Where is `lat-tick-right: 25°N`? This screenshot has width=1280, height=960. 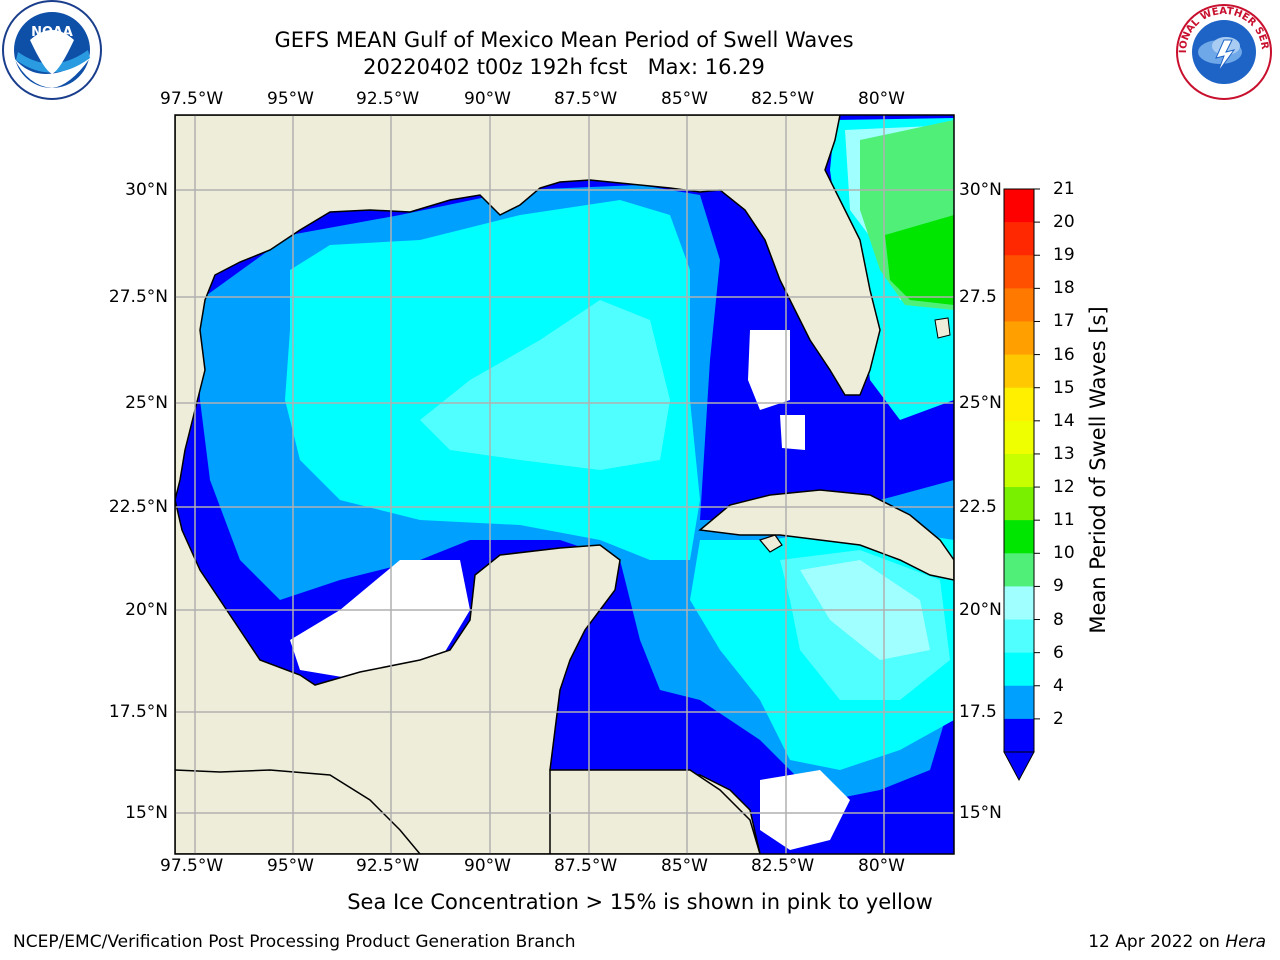 lat-tick-right: 25°N is located at coordinates (980, 403).